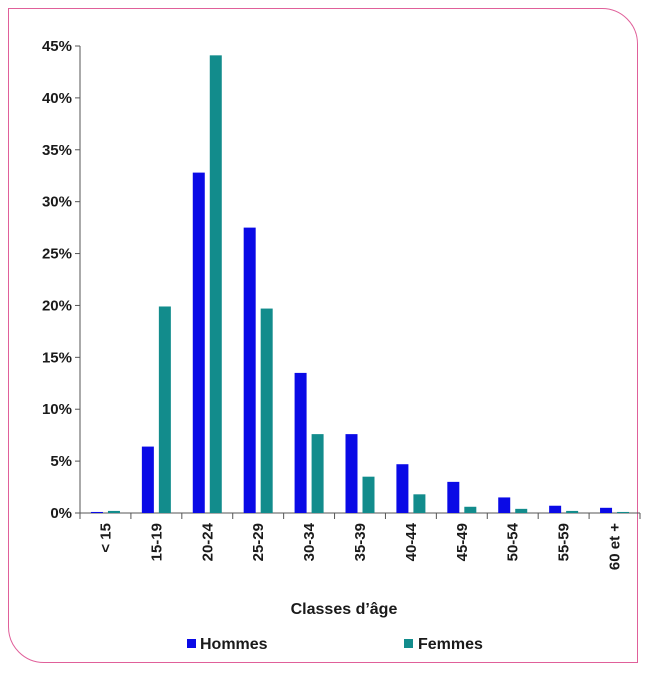 The width and height of the screenshot is (647, 673). Describe the element at coordinates (462, 542) in the screenshot. I see `x-tick-label: 45-49` at that location.